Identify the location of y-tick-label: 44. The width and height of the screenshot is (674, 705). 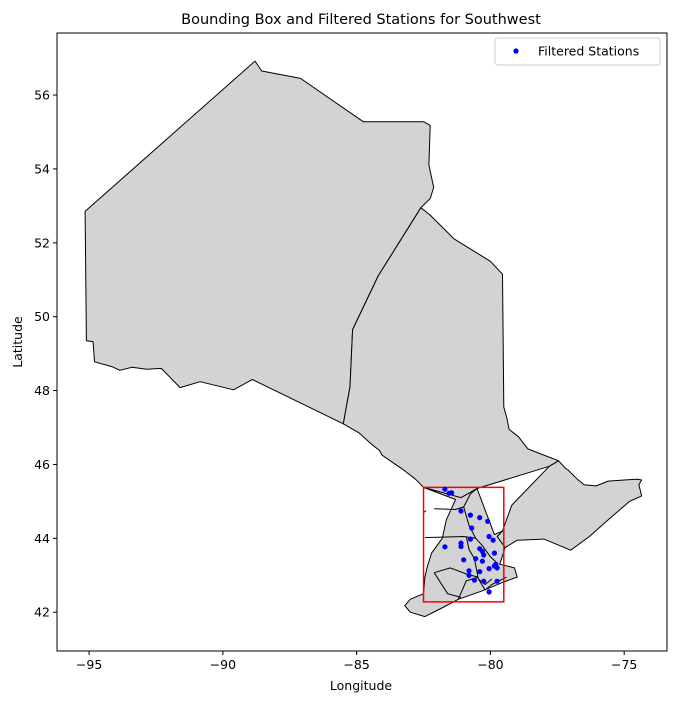
(42, 538).